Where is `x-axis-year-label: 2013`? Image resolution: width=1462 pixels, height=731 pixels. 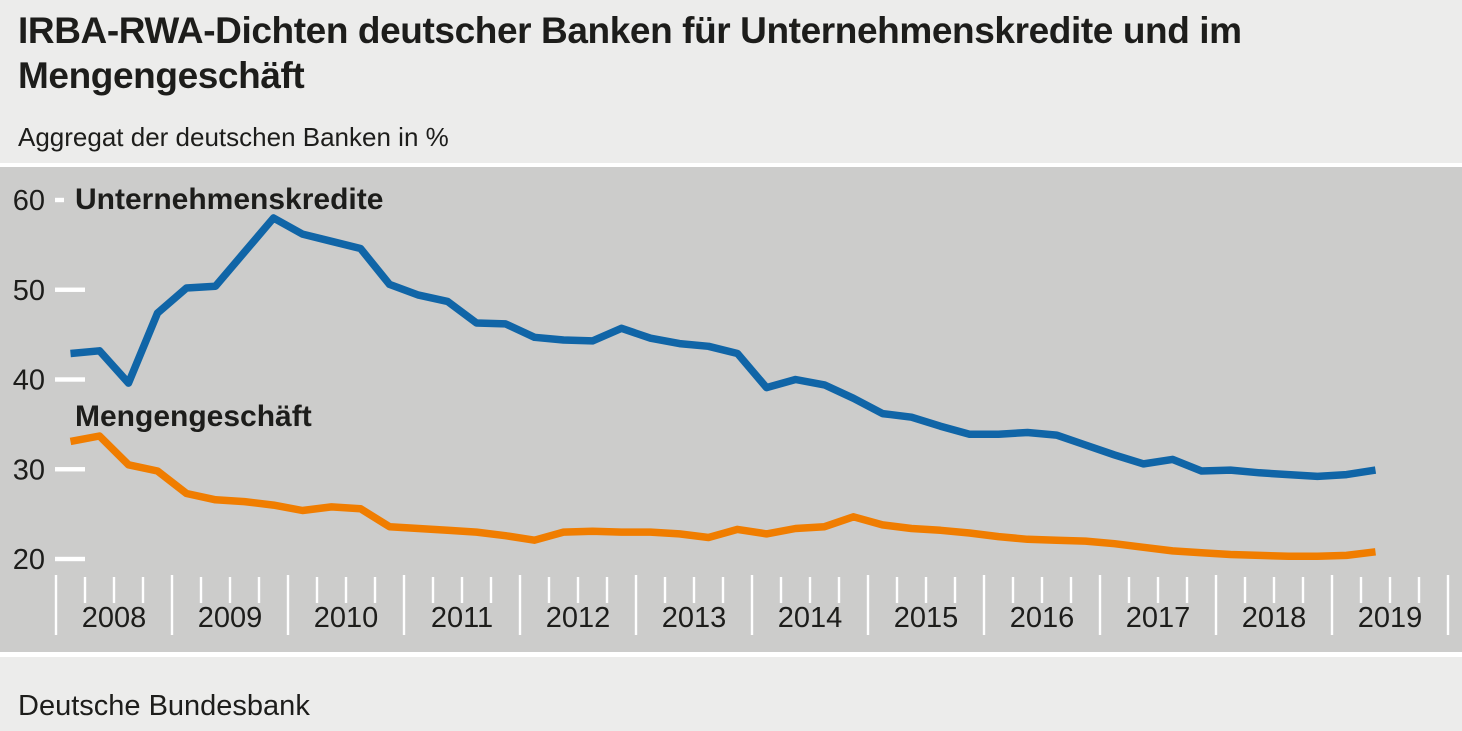
x-axis-year-label: 2013 is located at coordinates (694, 618).